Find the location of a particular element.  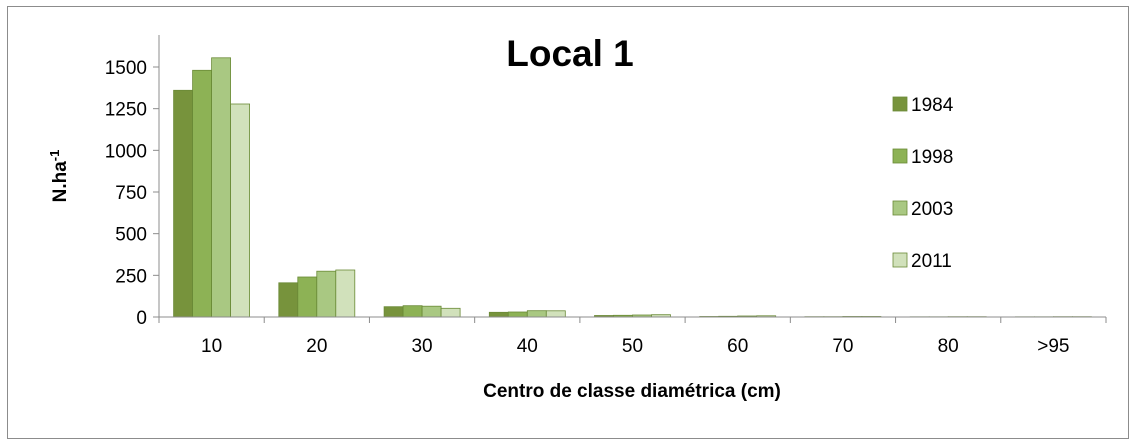

legend-swatch-1984 is located at coordinates (900, 104).